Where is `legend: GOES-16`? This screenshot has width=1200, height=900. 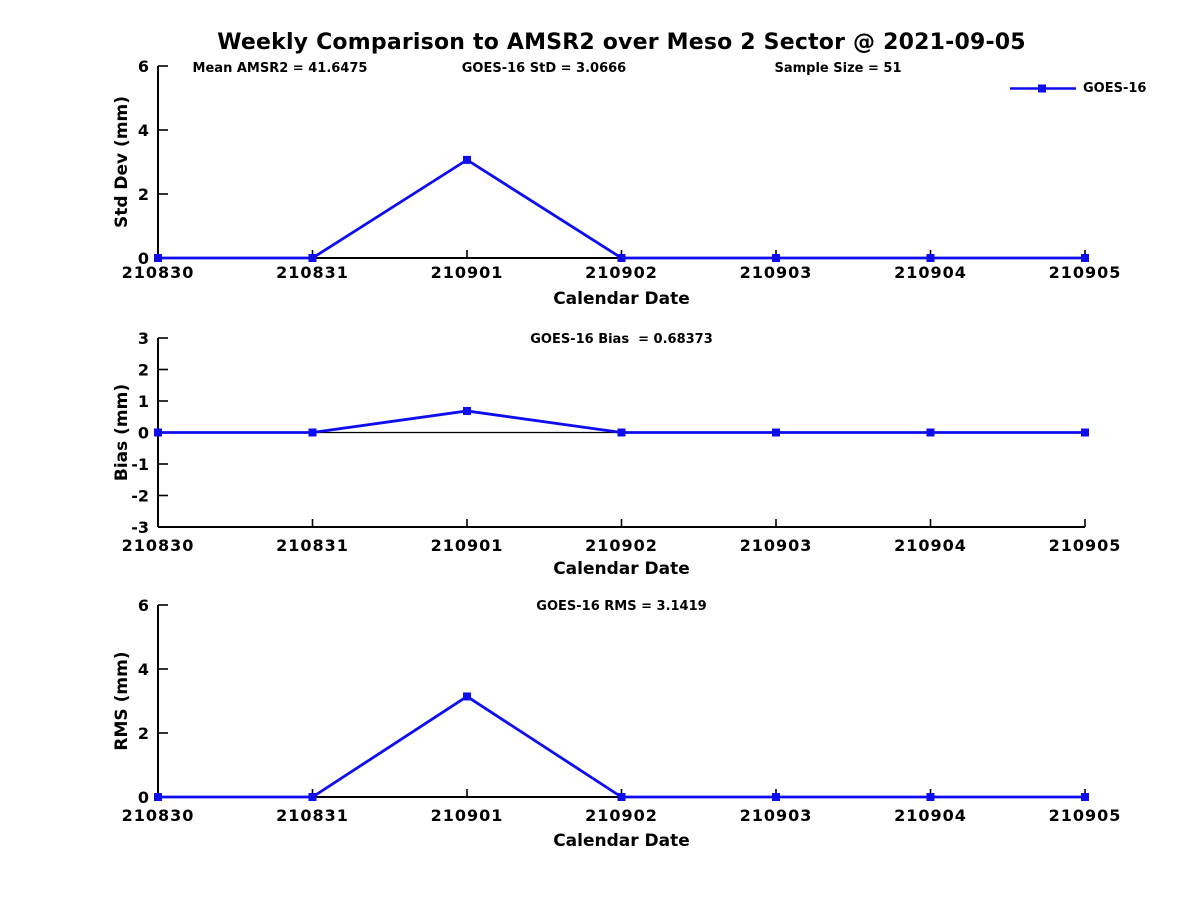
legend: GOES-16 is located at coordinates (1078, 88).